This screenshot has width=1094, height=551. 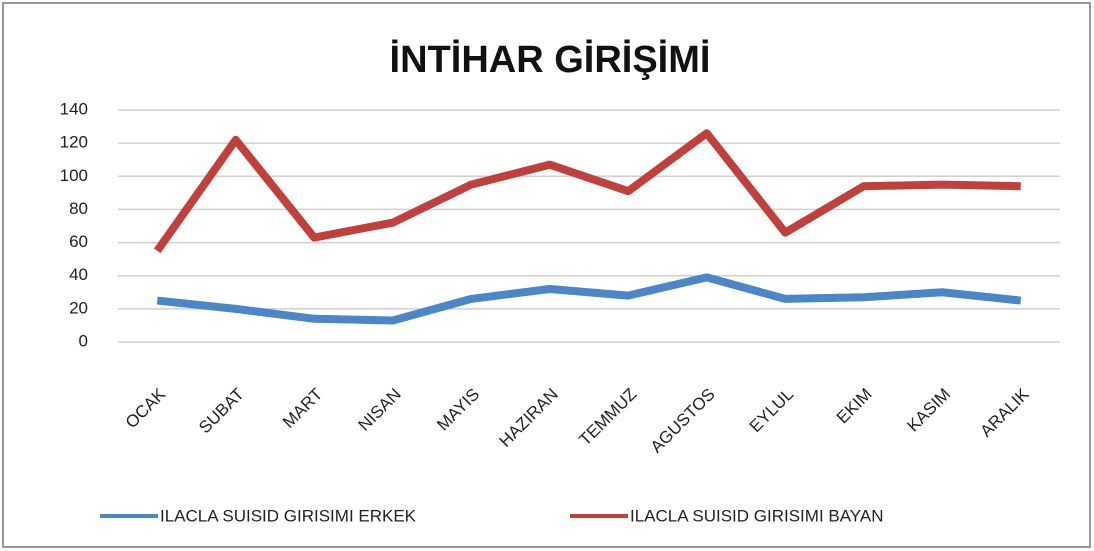 What do you see at coordinates (74, 175) in the screenshot?
I see `y-tick-label: 100` at bounding box center [74, 175].